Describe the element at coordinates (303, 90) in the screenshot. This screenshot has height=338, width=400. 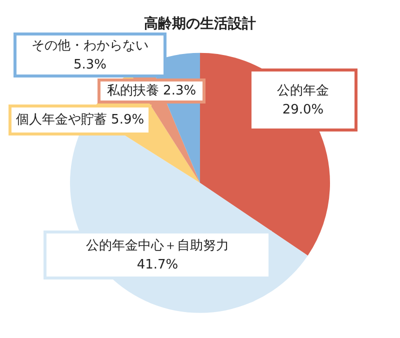
I see `slice-label: 公的年金` at that location.